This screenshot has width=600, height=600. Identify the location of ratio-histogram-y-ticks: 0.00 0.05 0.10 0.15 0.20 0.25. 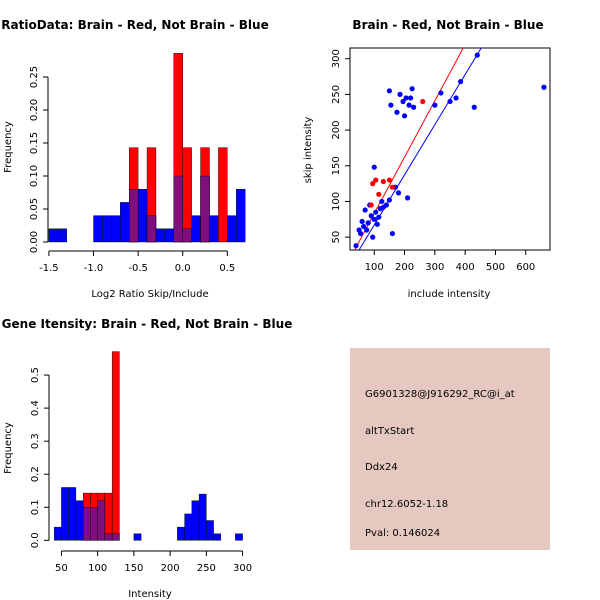
(38, 159).